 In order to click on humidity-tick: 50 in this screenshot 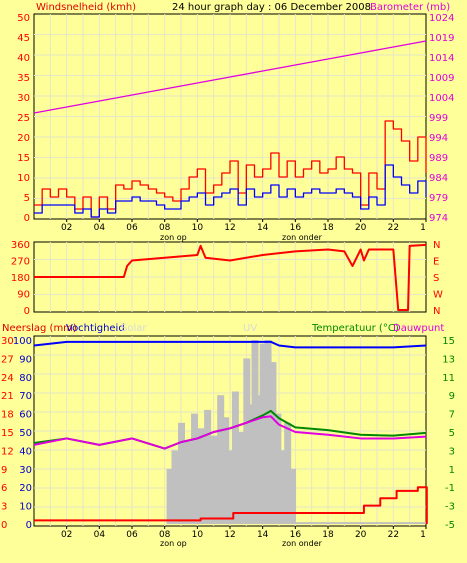, I will do `click(25, 433)`.